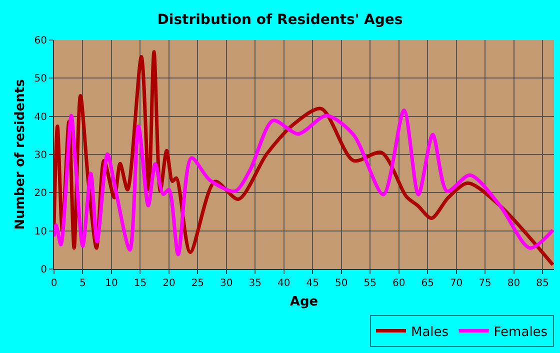 The width and height of the screenshot is (560, 353). What do you see at coordinates (111, 283) in the screenshot?
I see `x-tick-label: 10` at bounding box center [111, 283].